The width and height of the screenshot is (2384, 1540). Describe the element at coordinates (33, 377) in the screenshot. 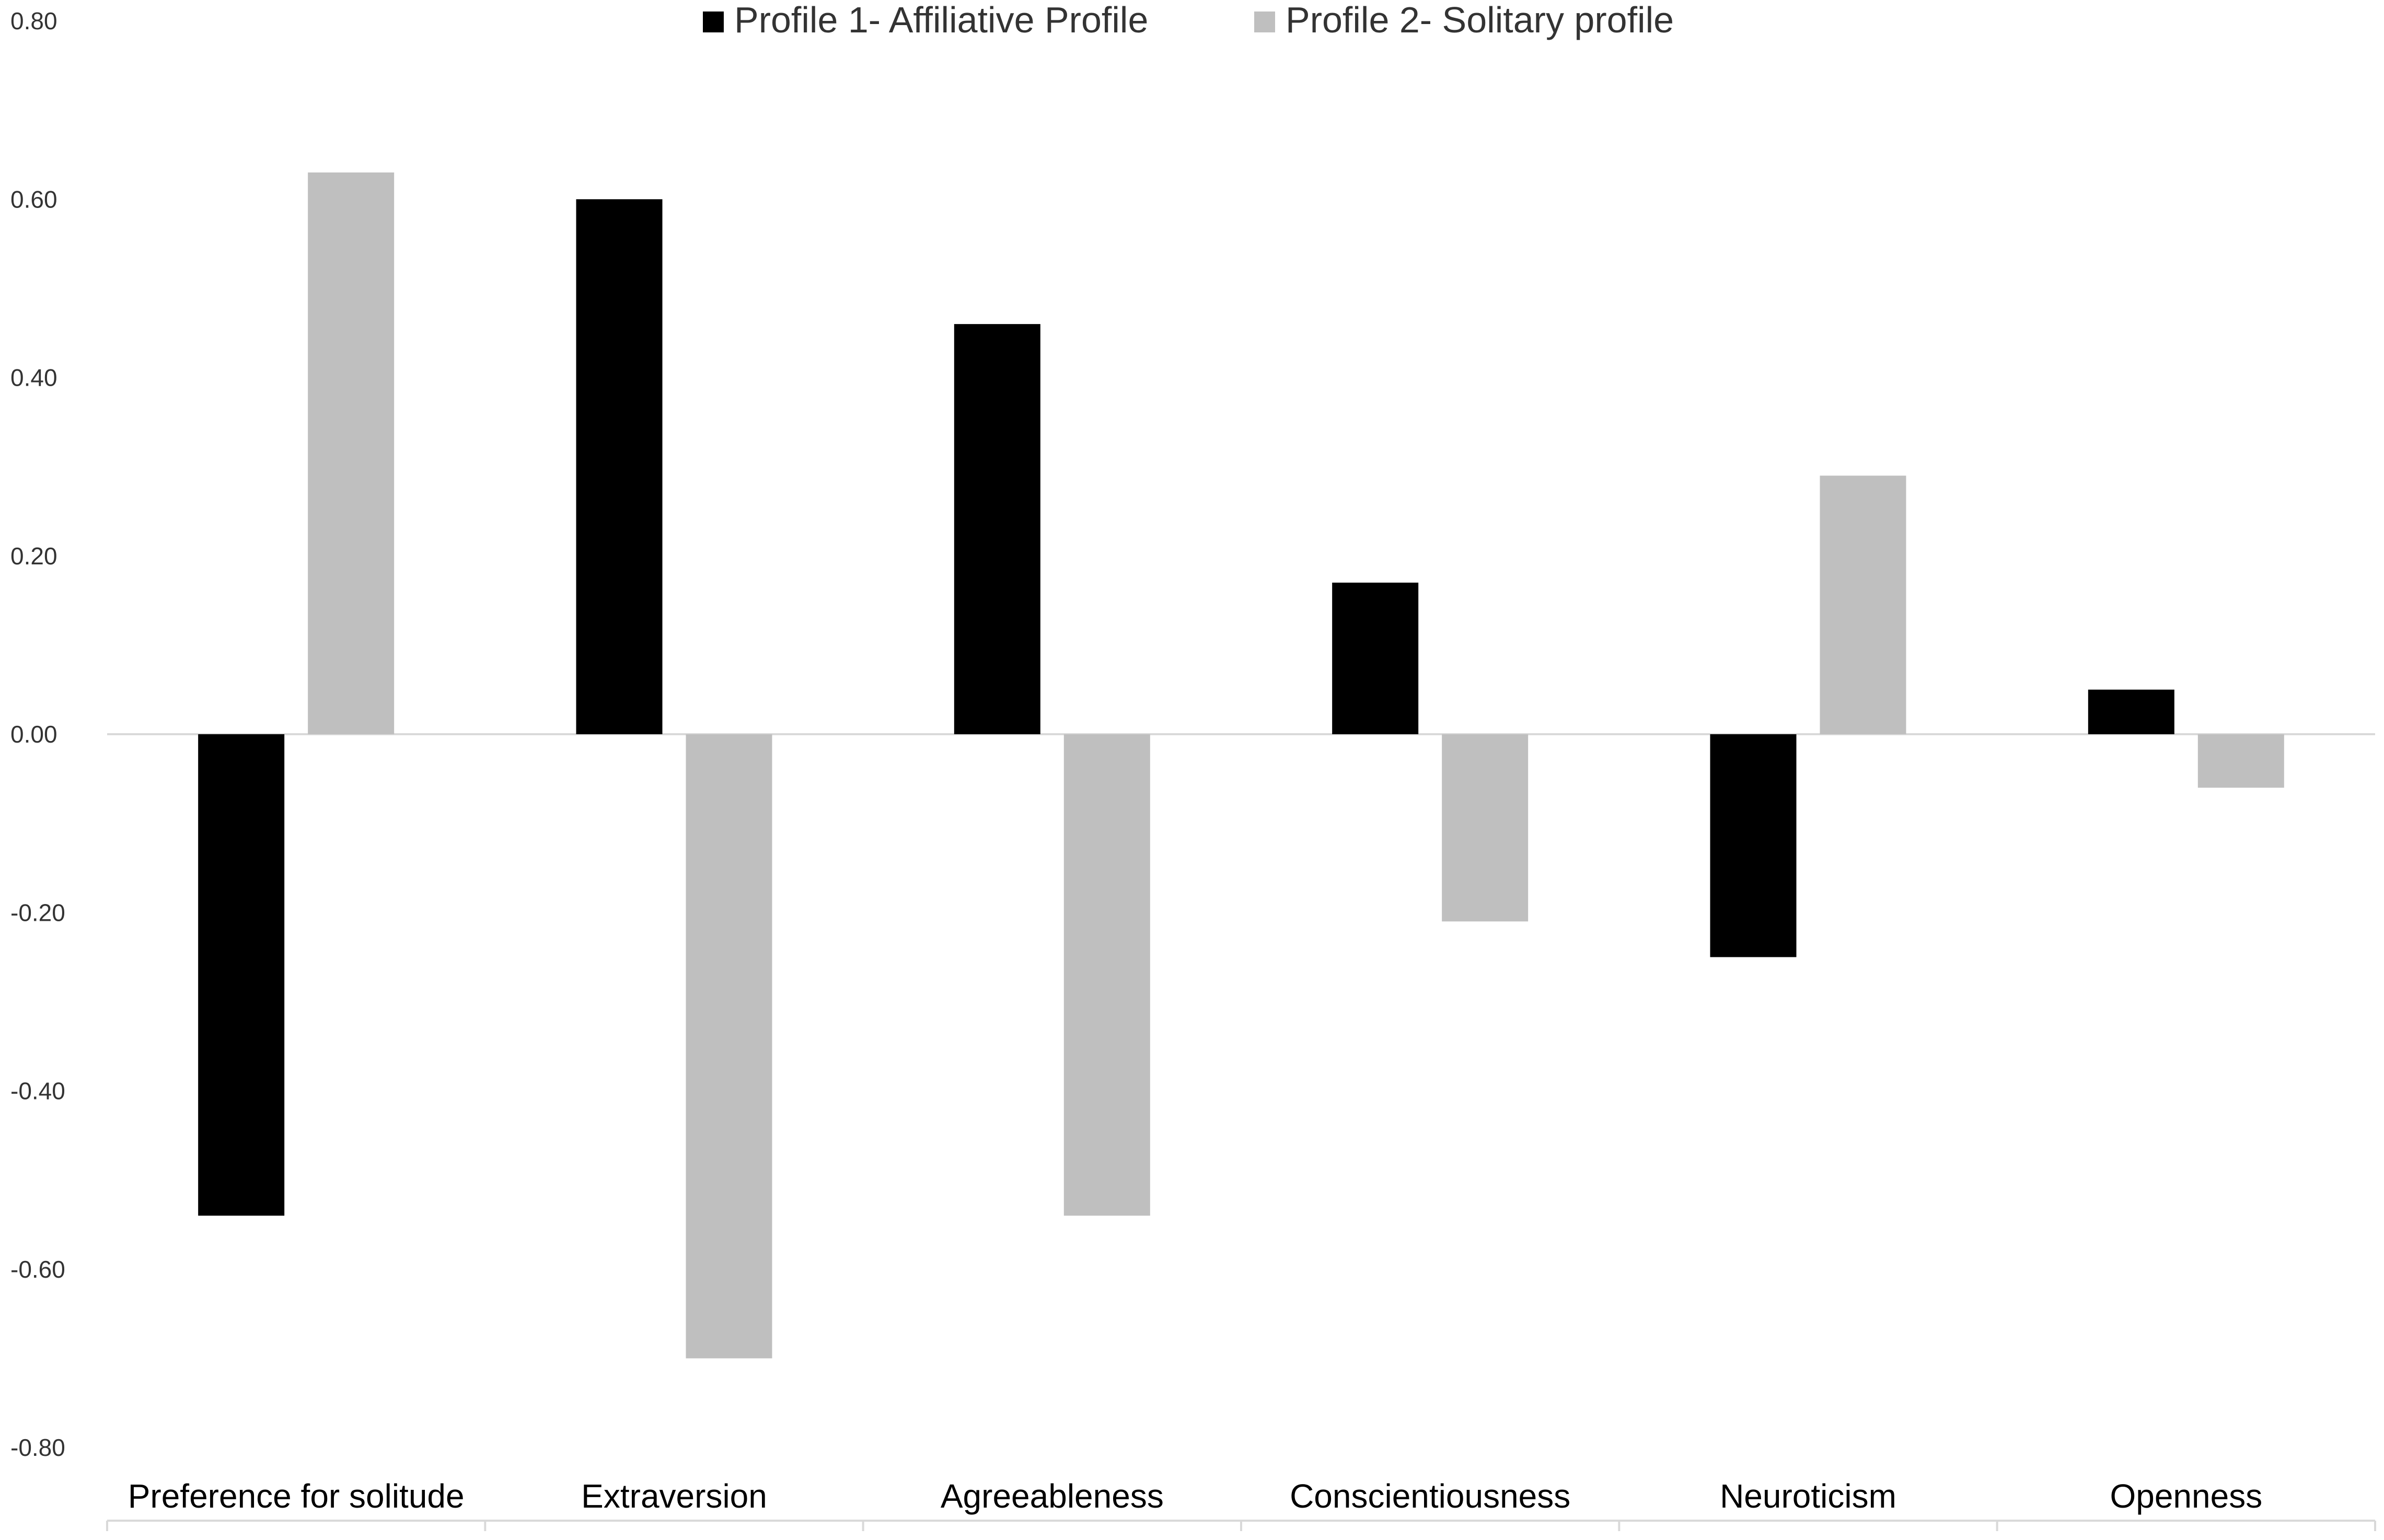

I see `y-tick-label: 0.40` at that location.